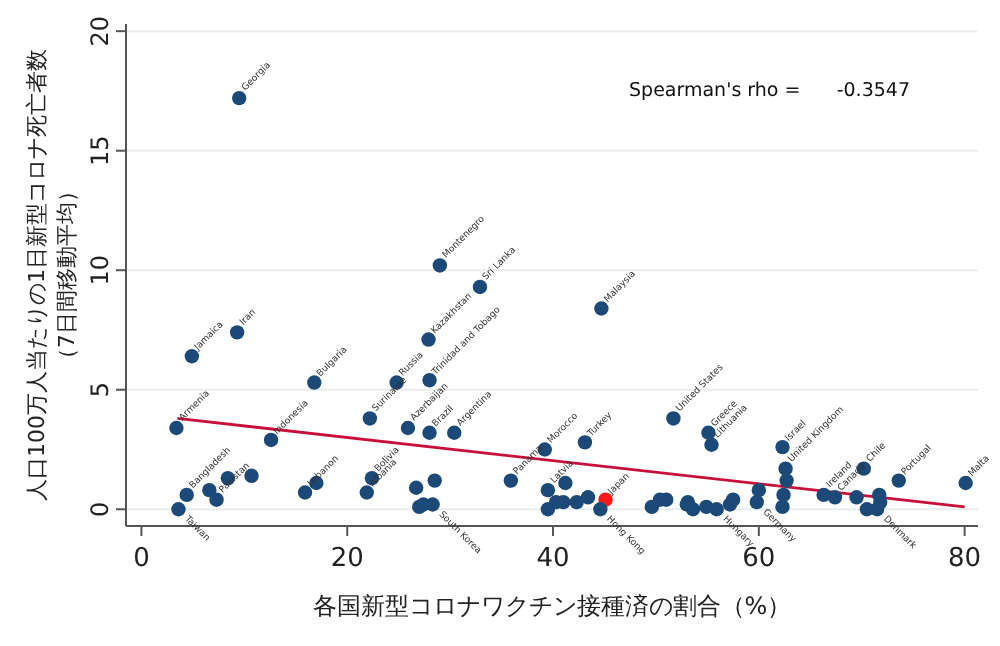 The width and height of the screenshot is (1000, 646). What do you see at coordinates (100, 31) in the screenshot?
I see `y-tick-label: 20` at bounding box center [100, 31].